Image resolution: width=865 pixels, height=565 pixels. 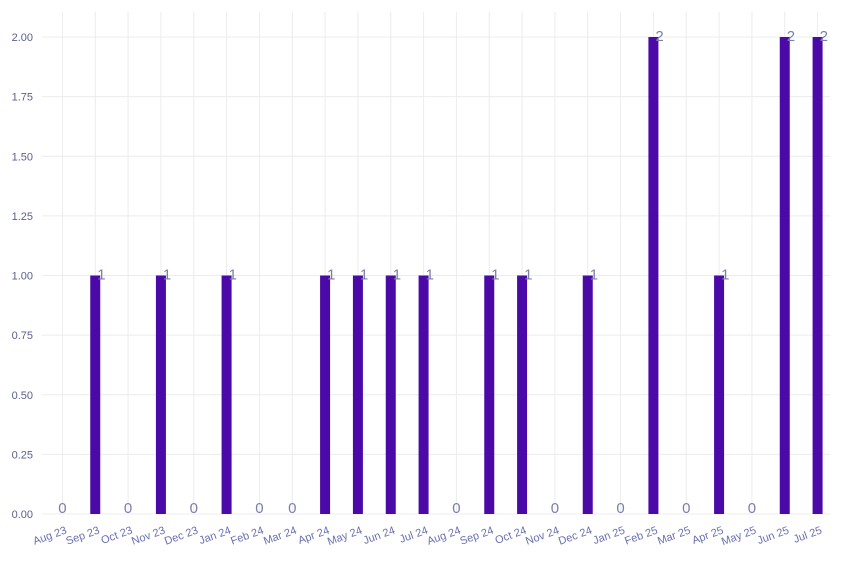 I want to click on x-tick-label: Jul 25, so click(x=808, y=535).